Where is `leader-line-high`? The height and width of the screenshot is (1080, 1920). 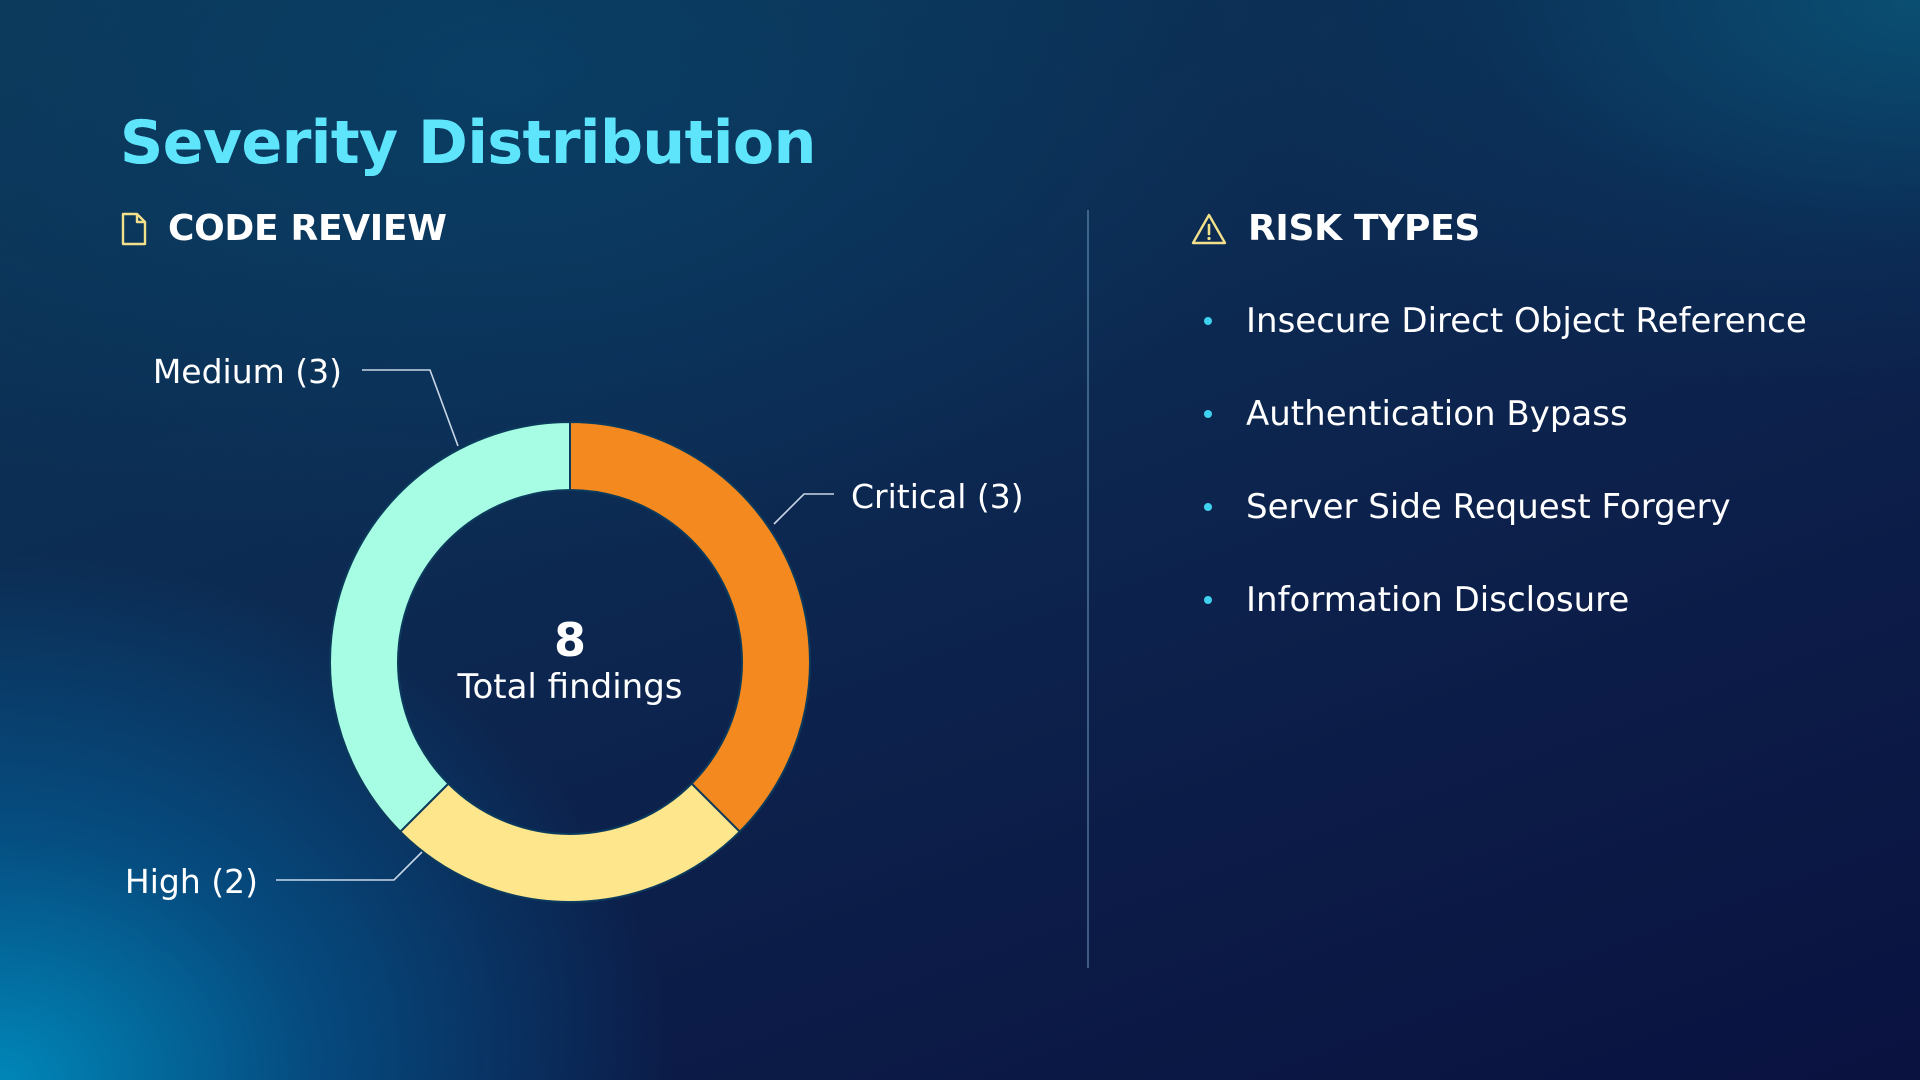 leader-line-high is located at coordinates (349, 866).